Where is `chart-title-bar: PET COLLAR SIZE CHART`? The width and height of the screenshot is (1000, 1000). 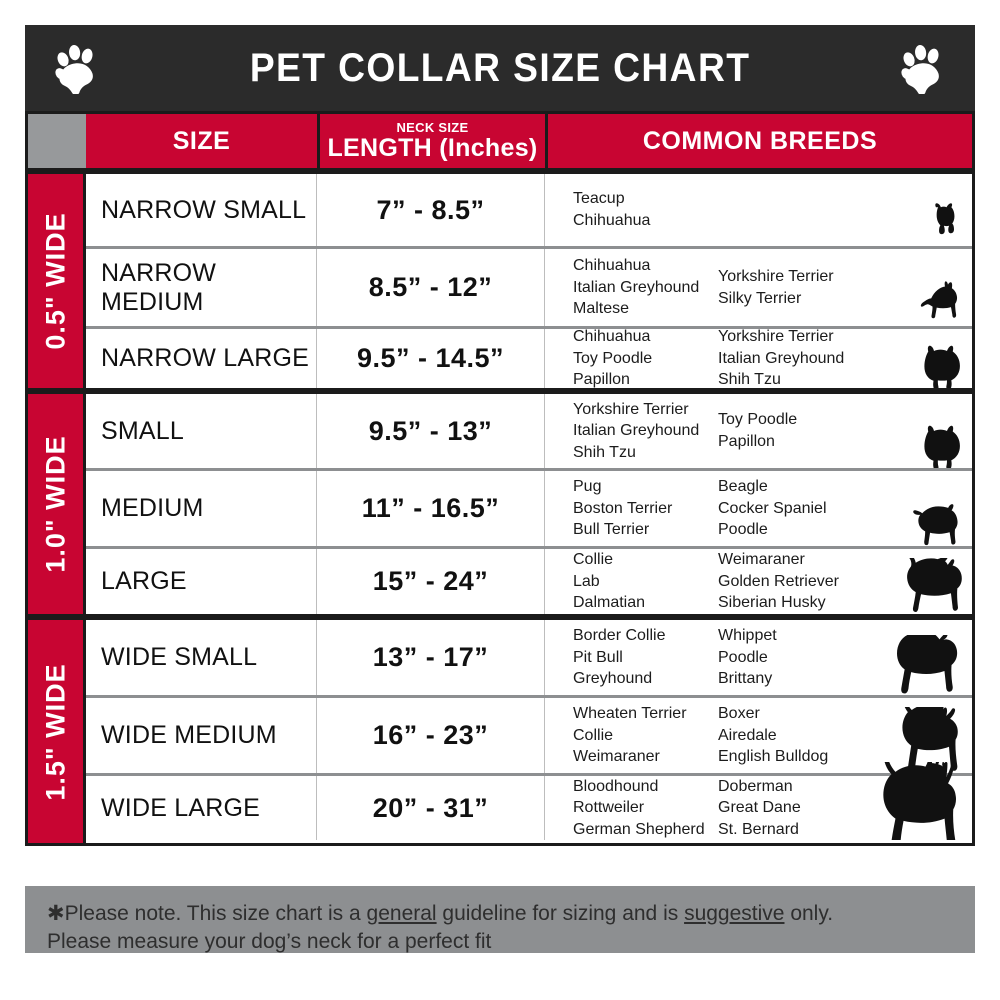 chart-title-bar: PET COLLAR SIZE CHART is located at coordinates (500, 68).